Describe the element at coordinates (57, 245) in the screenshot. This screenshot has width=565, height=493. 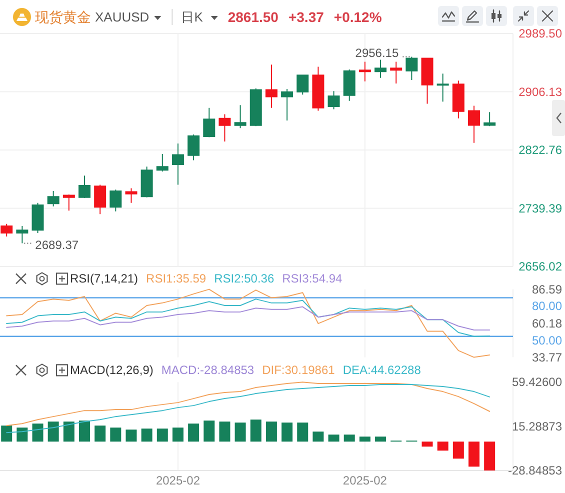
I see `annotation: 2689.37` at that location.